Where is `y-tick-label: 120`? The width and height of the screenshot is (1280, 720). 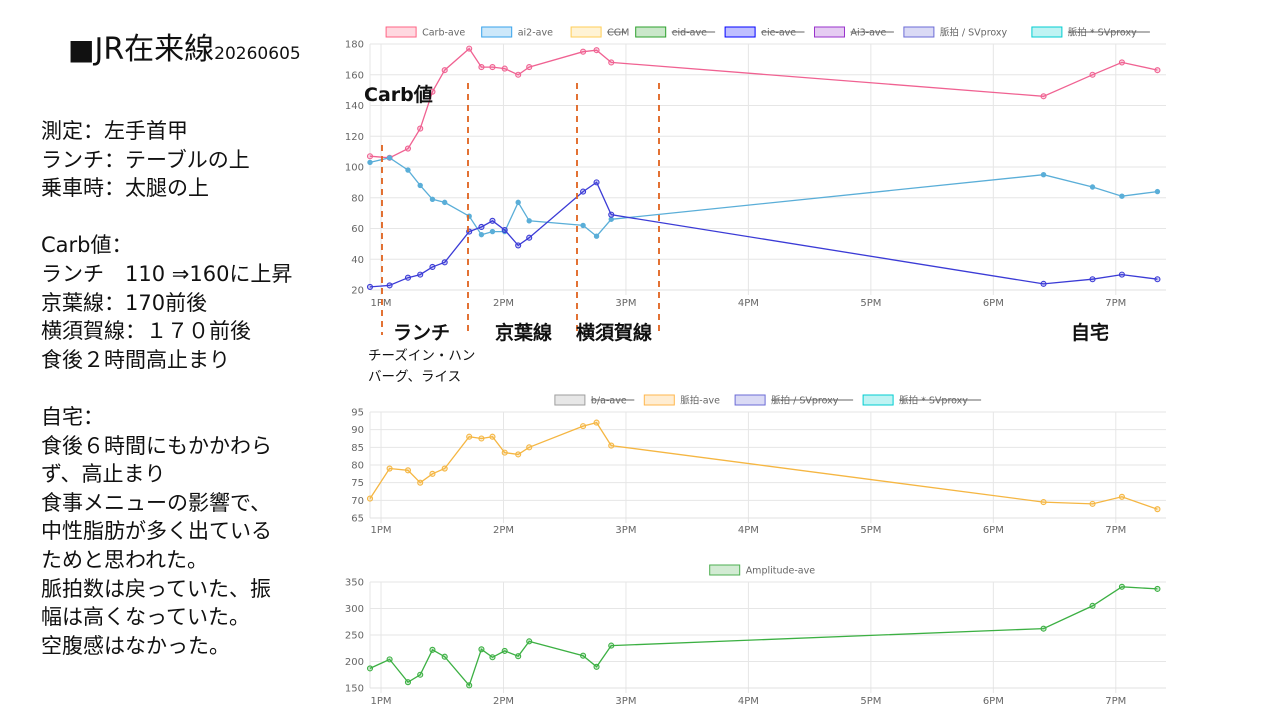 y-tick-label: 120 is located at coordinates (354, 137).